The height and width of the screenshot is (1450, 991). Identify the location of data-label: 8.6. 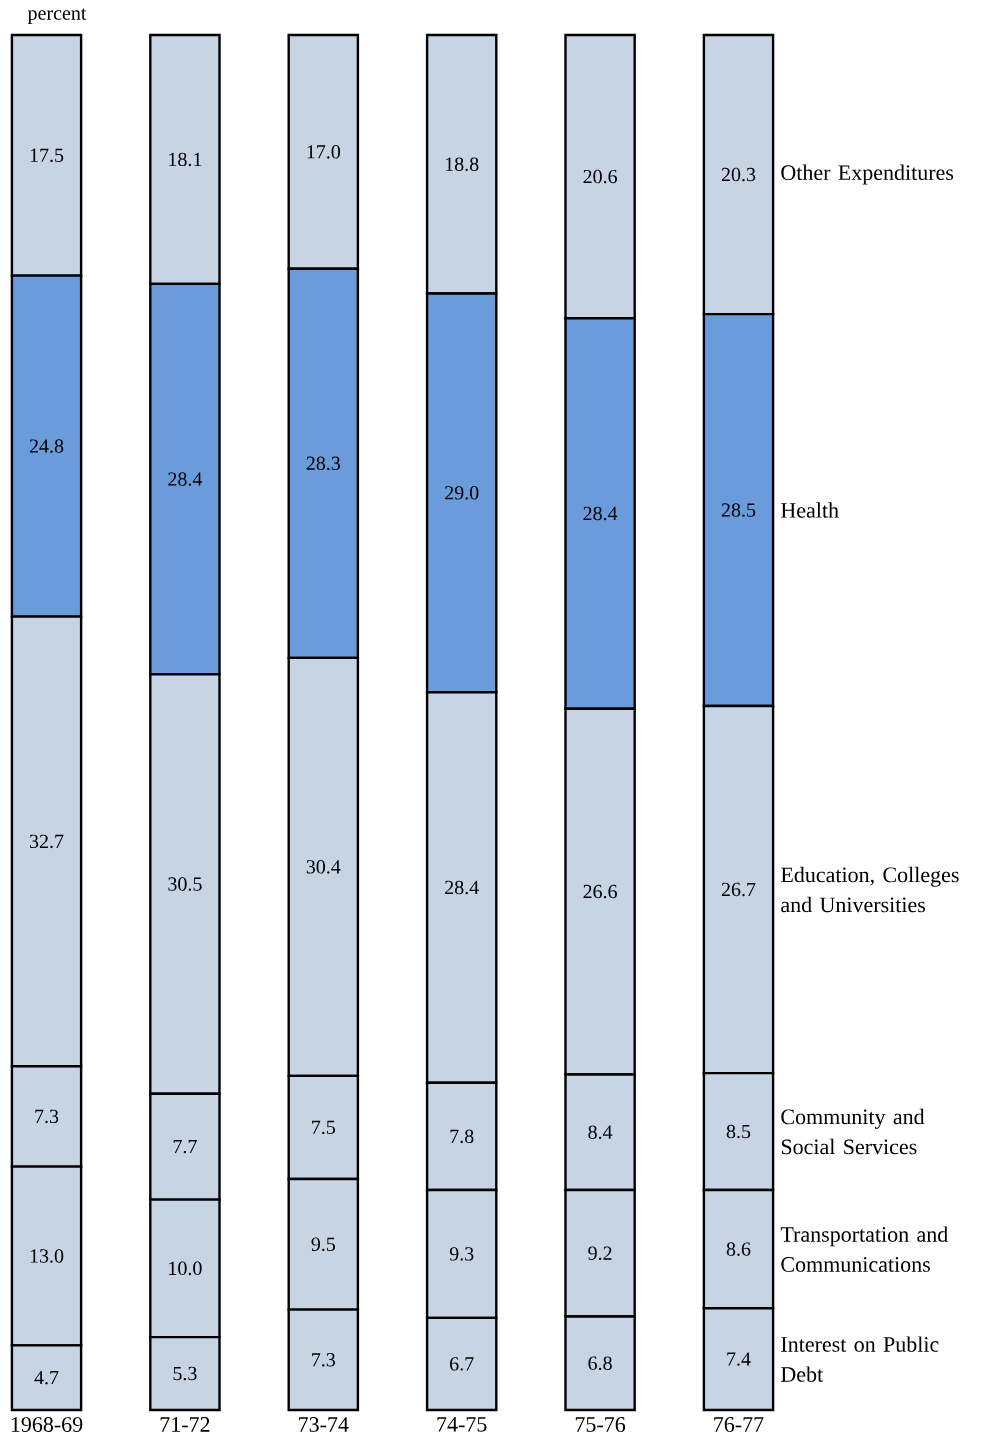
(738, 1249).